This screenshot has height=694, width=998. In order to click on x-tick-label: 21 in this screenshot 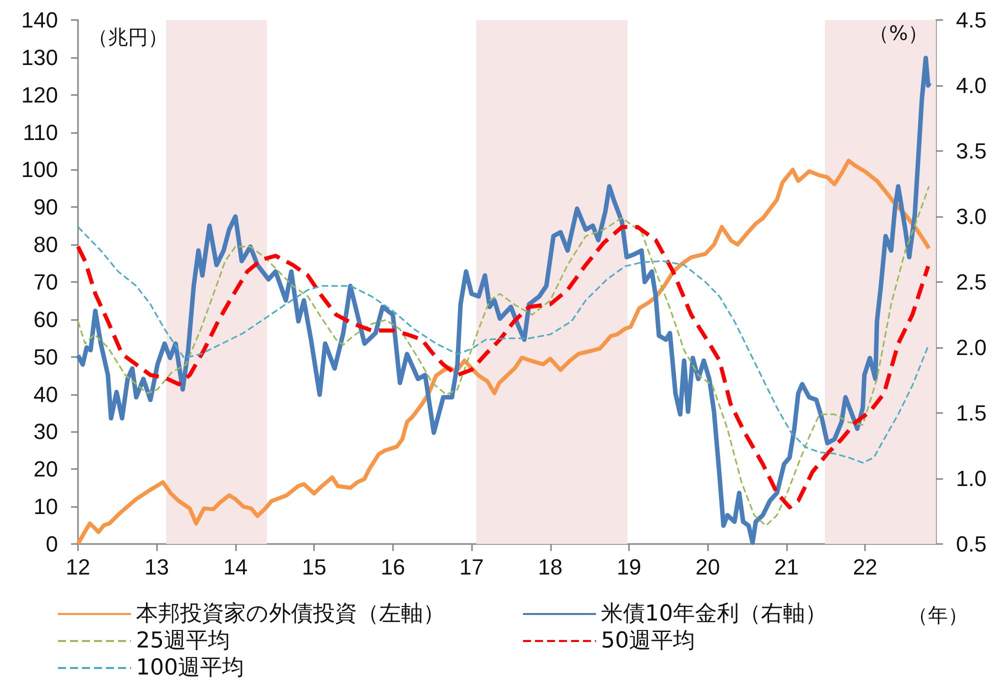, I will do `click(786, 567)`.